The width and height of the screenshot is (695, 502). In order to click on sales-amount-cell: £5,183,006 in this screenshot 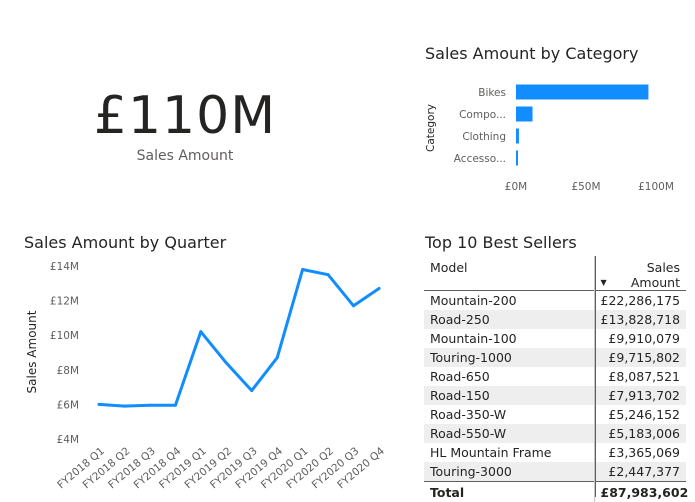, I will do `click(640, 433)`.